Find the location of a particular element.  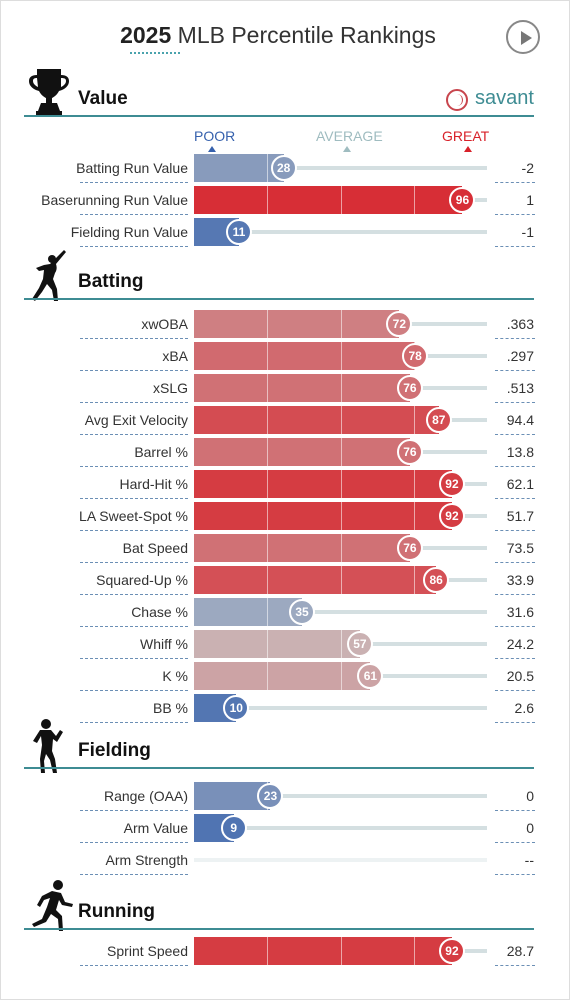

baseball-icon is located at coordinates (457, 100).